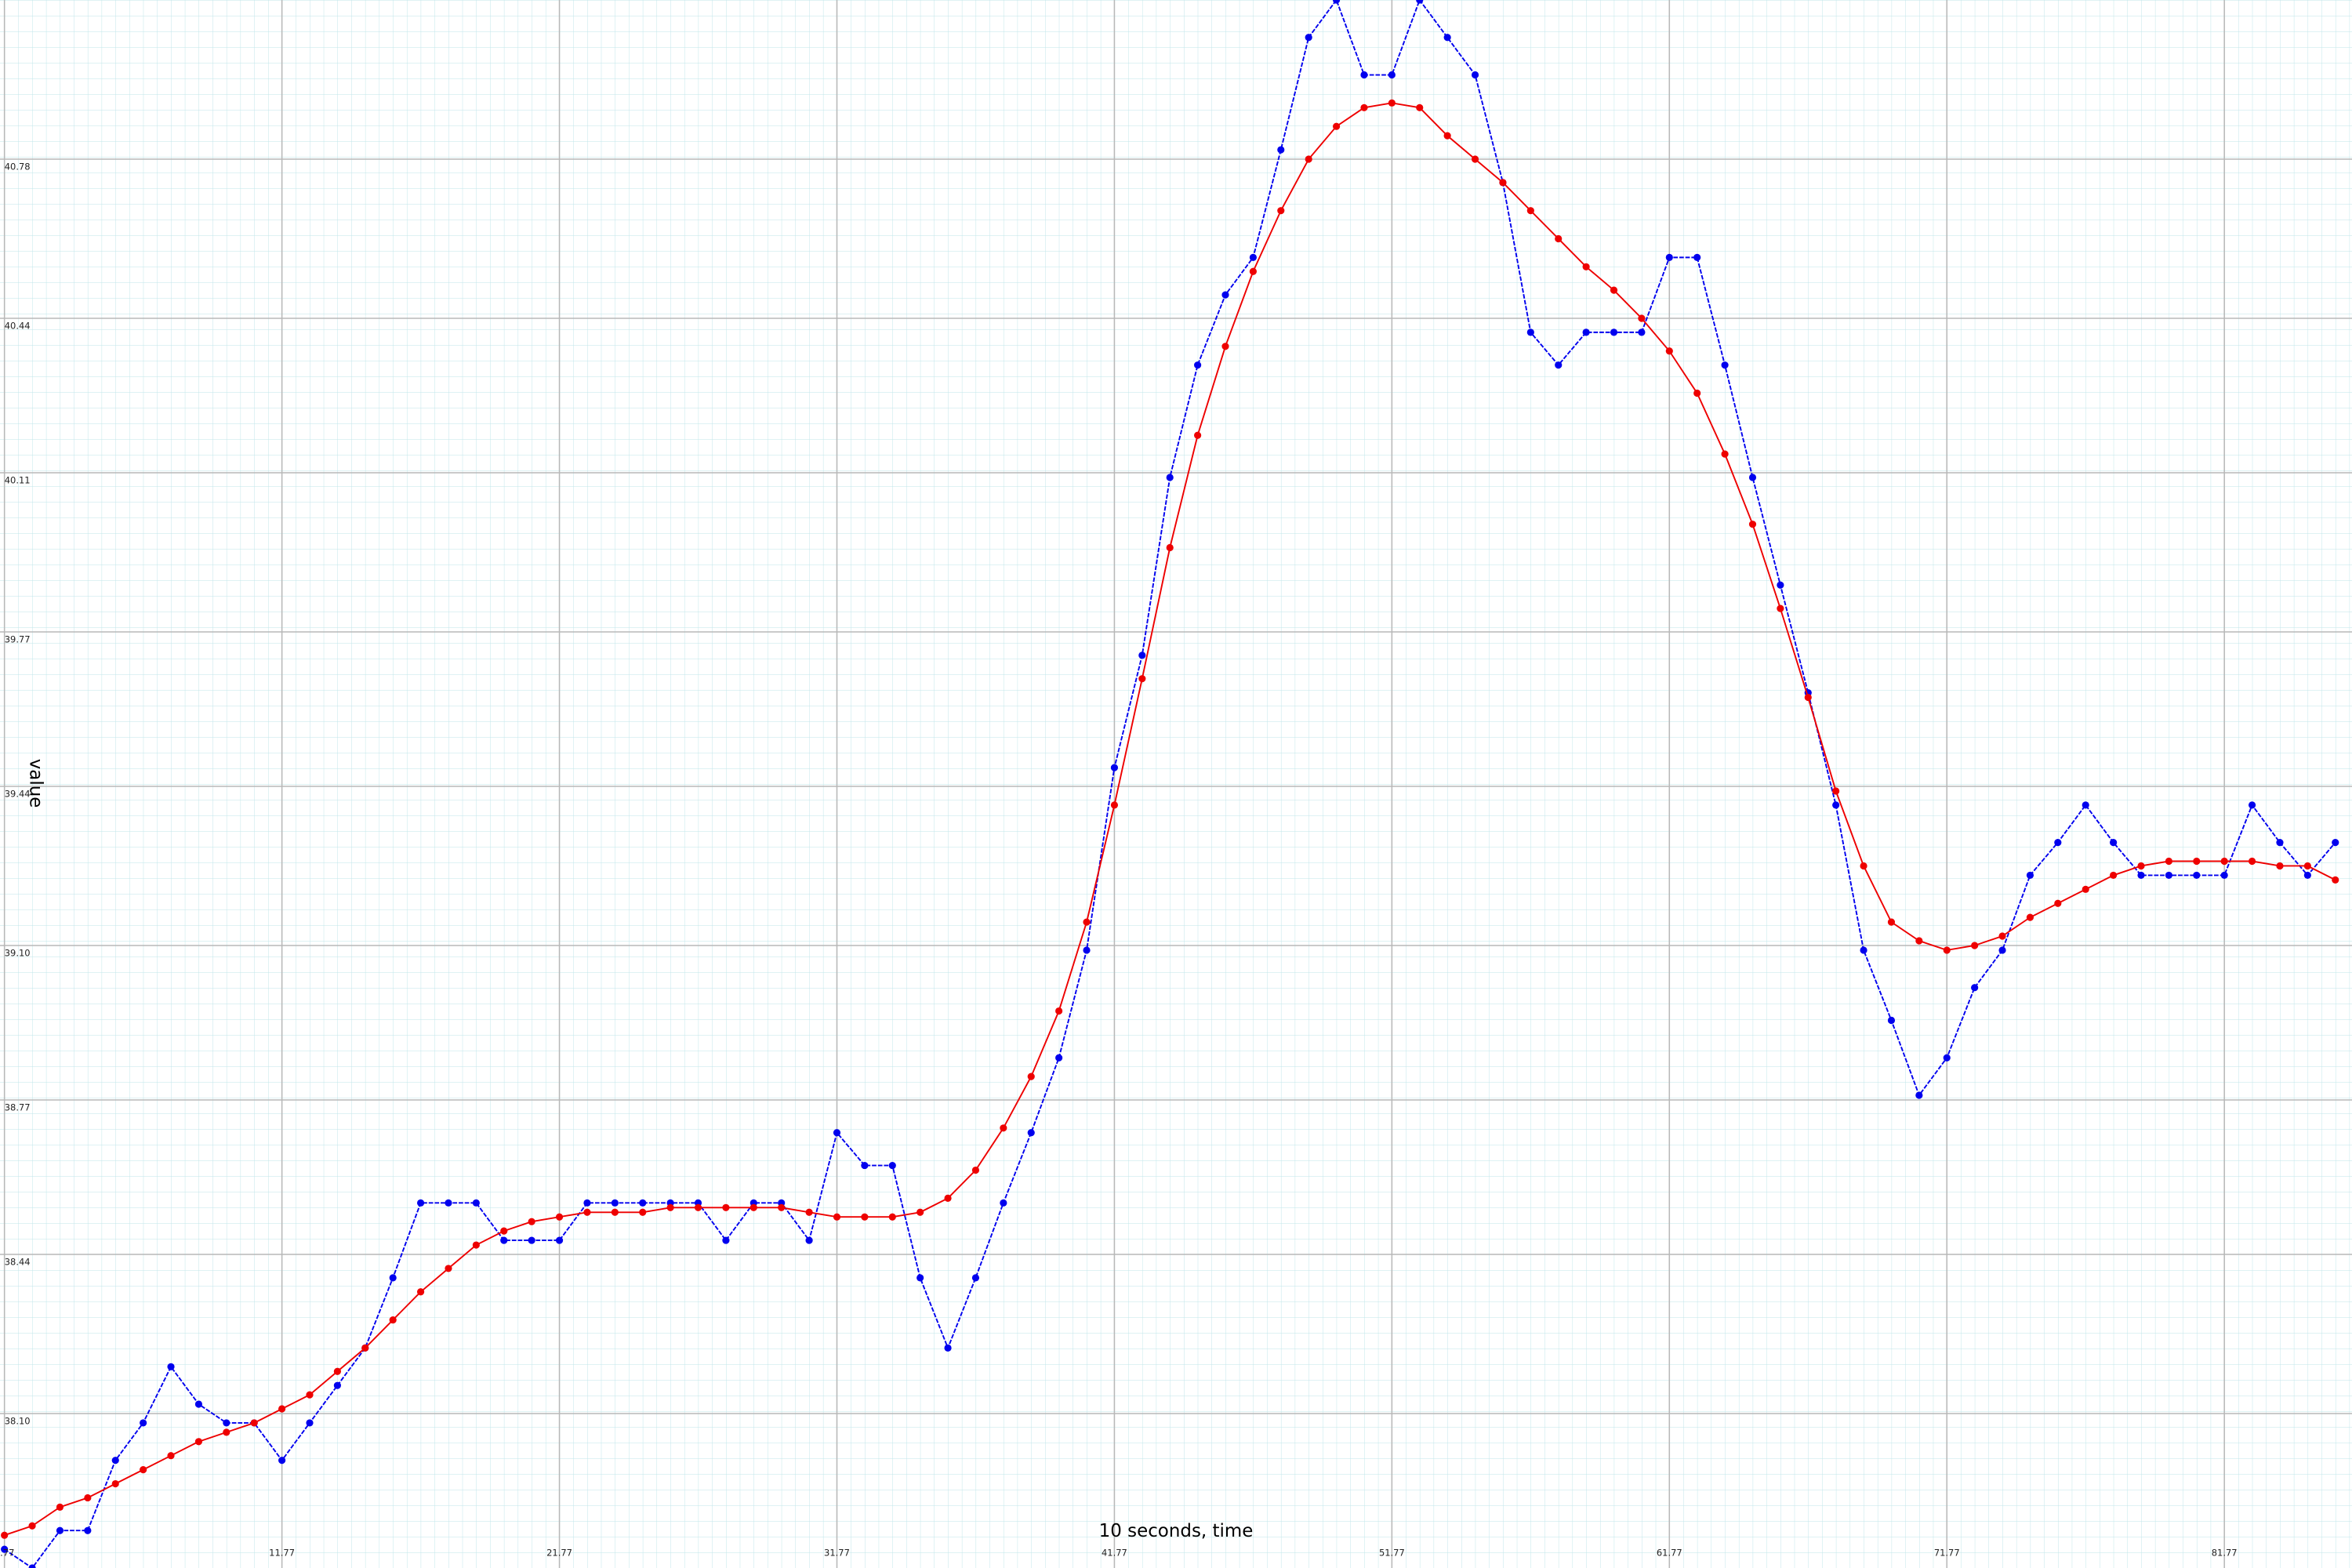 Image resolution: width=2352 pixels, height=1568 pixels. Describe the element at coordinates (1392, 1553) in the screenshot. I see `x-tick-label: 51.77` at that location.